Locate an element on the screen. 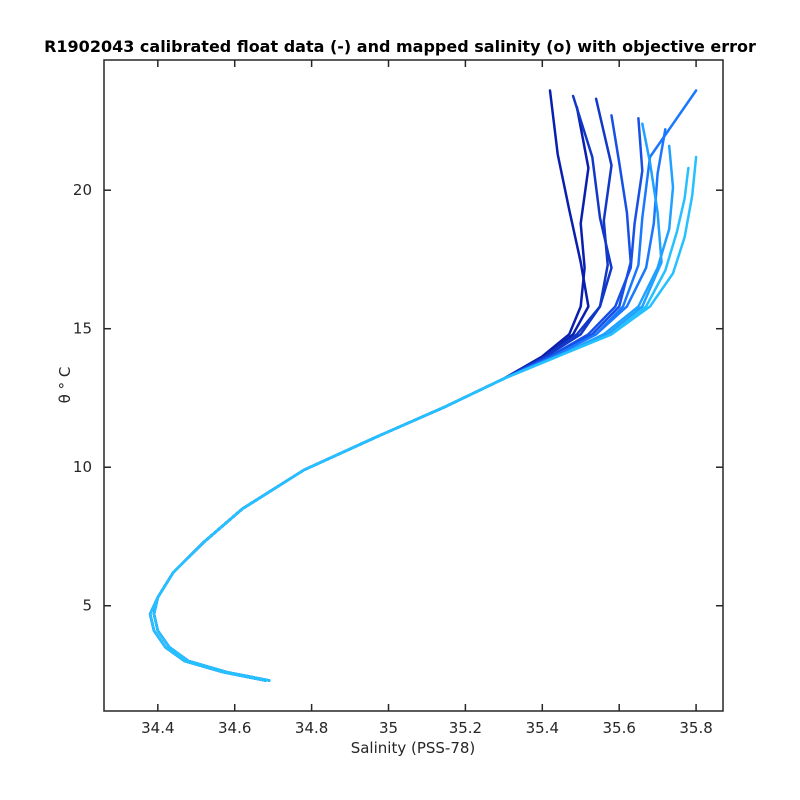  y-tick-label: 20 is located at coordinates (82, 190).